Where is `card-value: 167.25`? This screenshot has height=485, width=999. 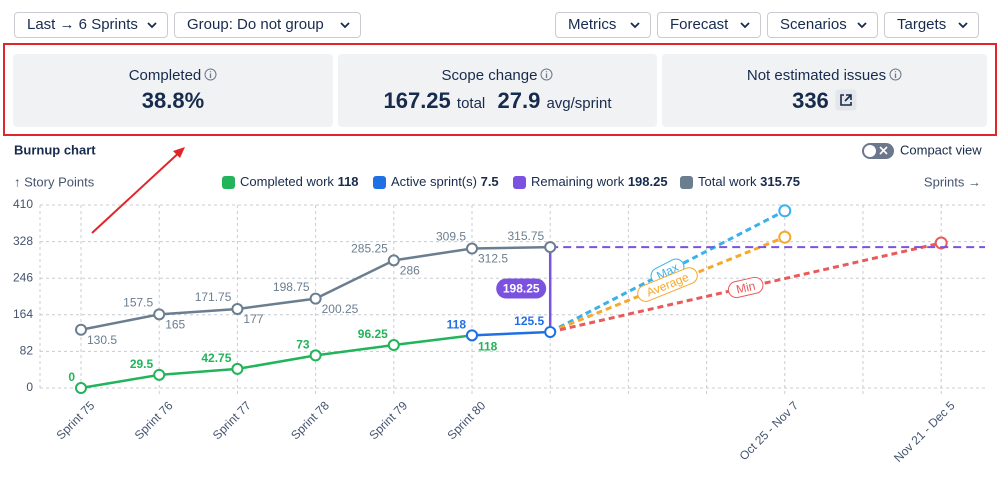
card-value: 167.25 is located at coordinates (417, 100).